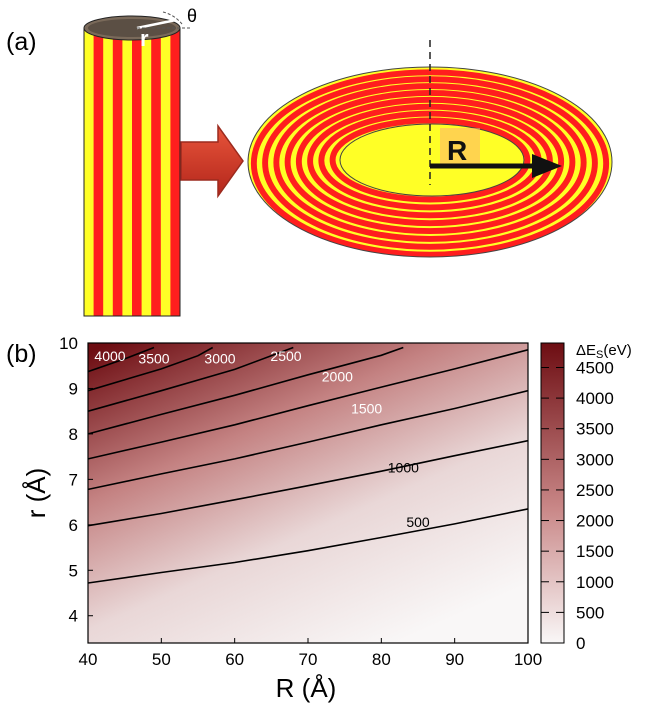 Image resolution: width=646 pixels, height=705 pixels. What do you see at coordinates (153, 358) in the screenshot?
I see `contour-label-3500: 3500` at bounding box center [153, 358].